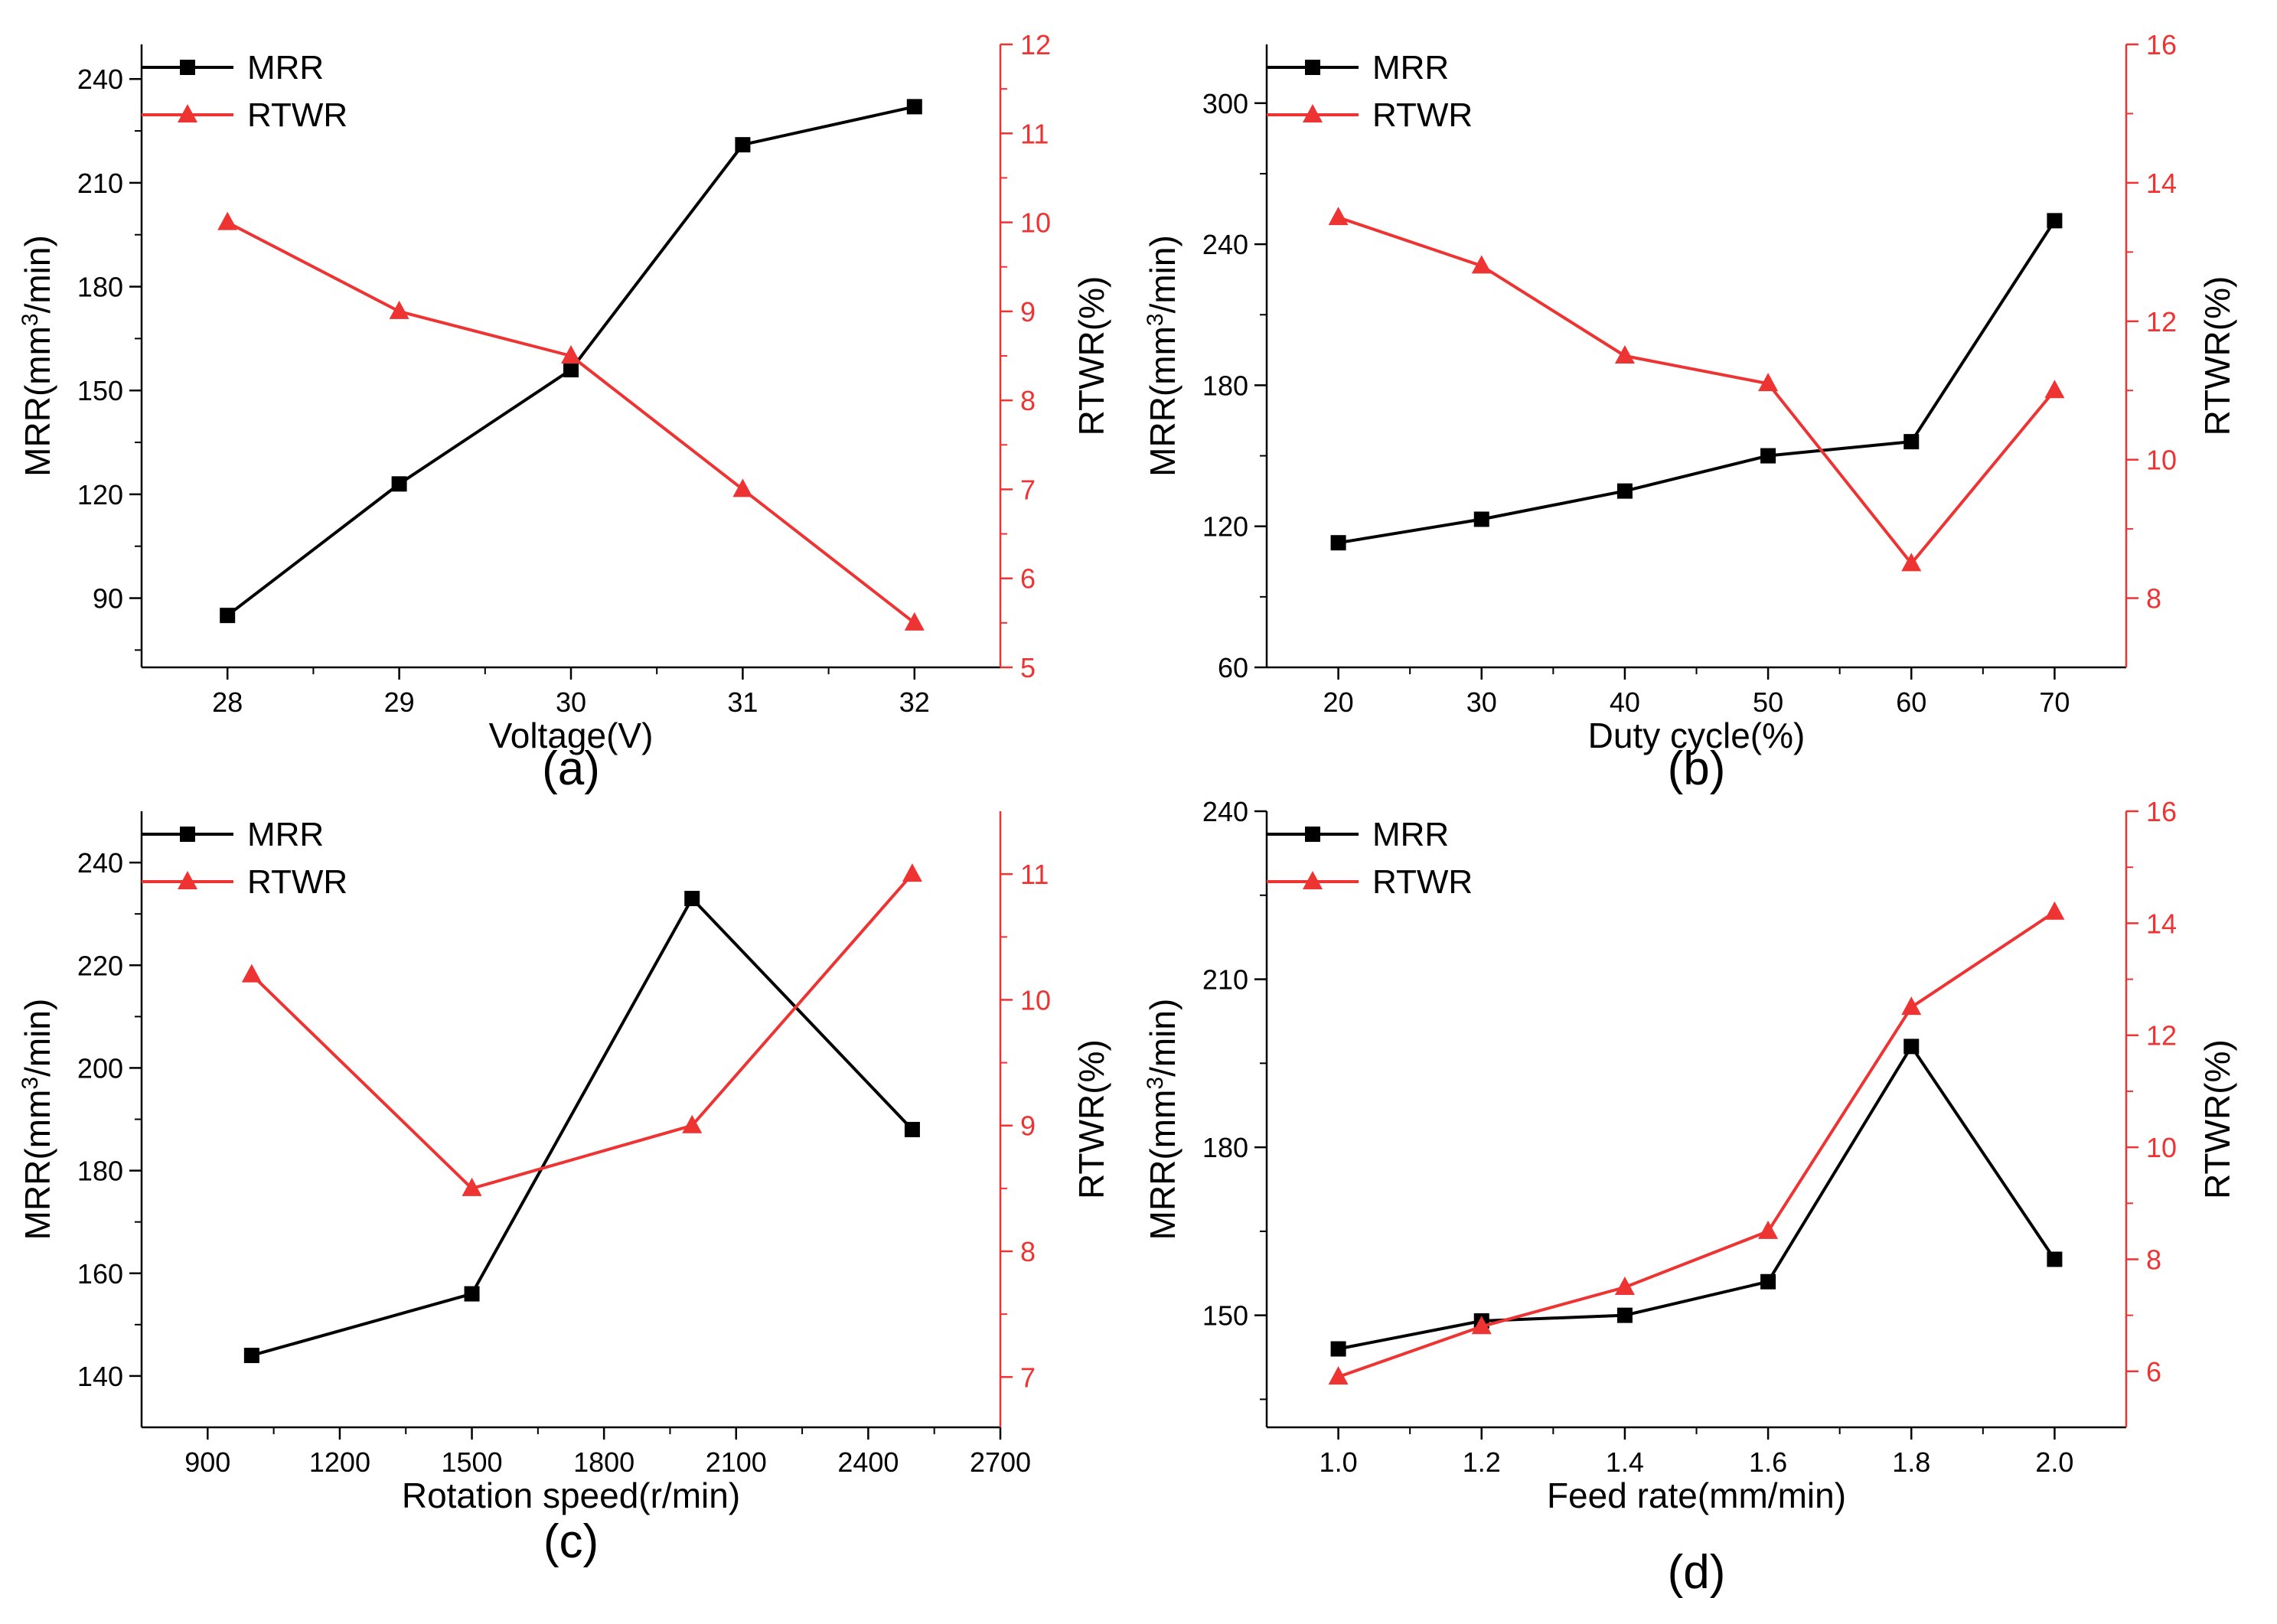 This screenshot has height=1624, width=2277. What do you see at coordinates (1028, 489) in the screenshot?
I see `y-right-tick-label: 7` at bounding box center [1028, 489].